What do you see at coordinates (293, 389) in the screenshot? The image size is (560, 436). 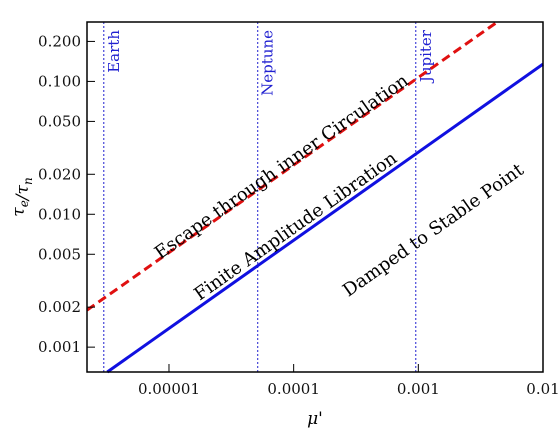 I see `x-tick-label: 0.0001` at bounding box center [293, 389].